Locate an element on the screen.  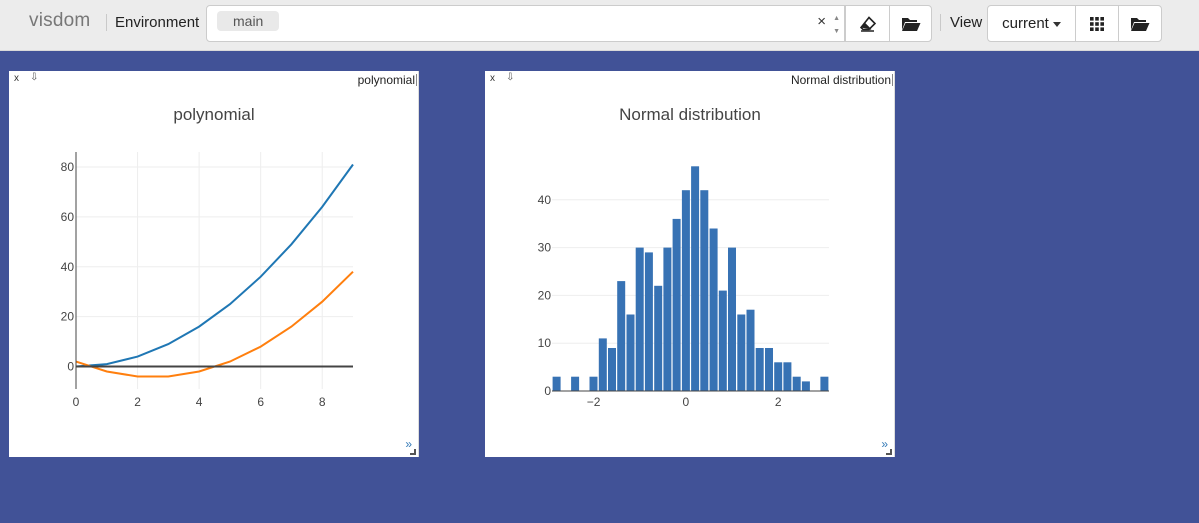
spin-down-icon: ▼ is located at coordinates (836, 31).